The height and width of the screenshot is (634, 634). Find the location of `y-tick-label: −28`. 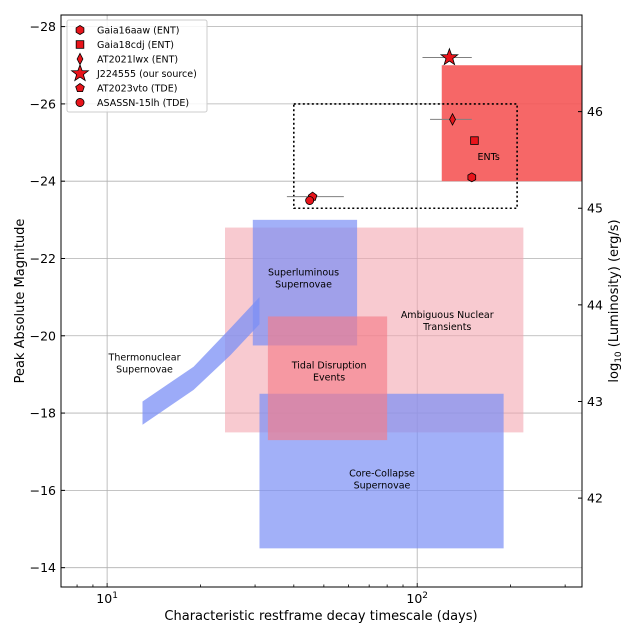

y-tick-label: −28 is located at coordinates (43, 26).